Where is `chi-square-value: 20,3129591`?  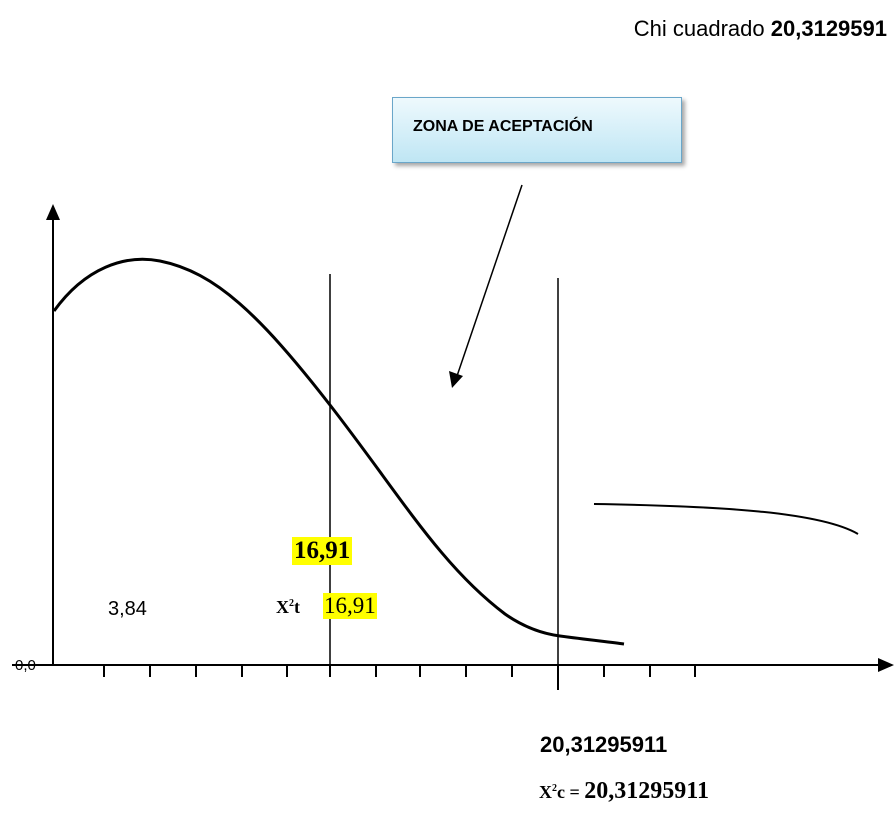 chi-square-value: 20,3129591 is located at coordinates (828, 28).